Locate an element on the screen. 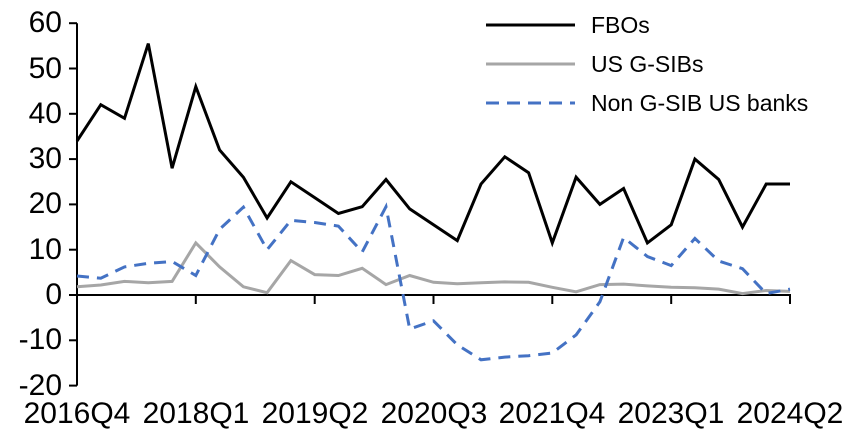 Image resolution: width=852 pixels, height=442 pixels. non-gsib-us-banks-line-swatch-icon is located at coordinates (530, 103).